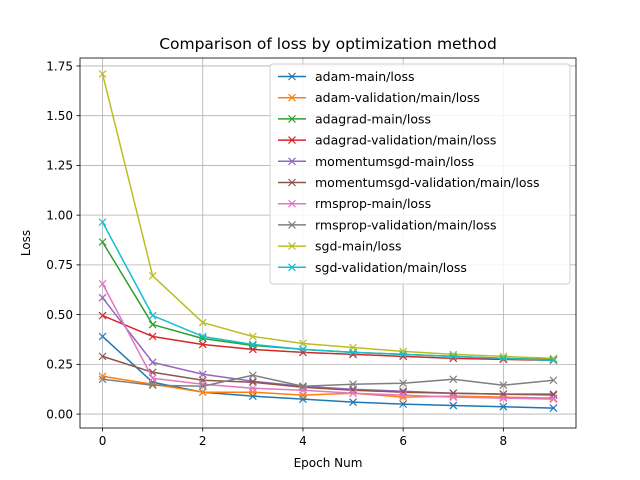 This screenshot has height=480, width=640. Describe the element at coordinates (59, 414) in the screenshot. I see `y-tick-label: 0.00` at that location.